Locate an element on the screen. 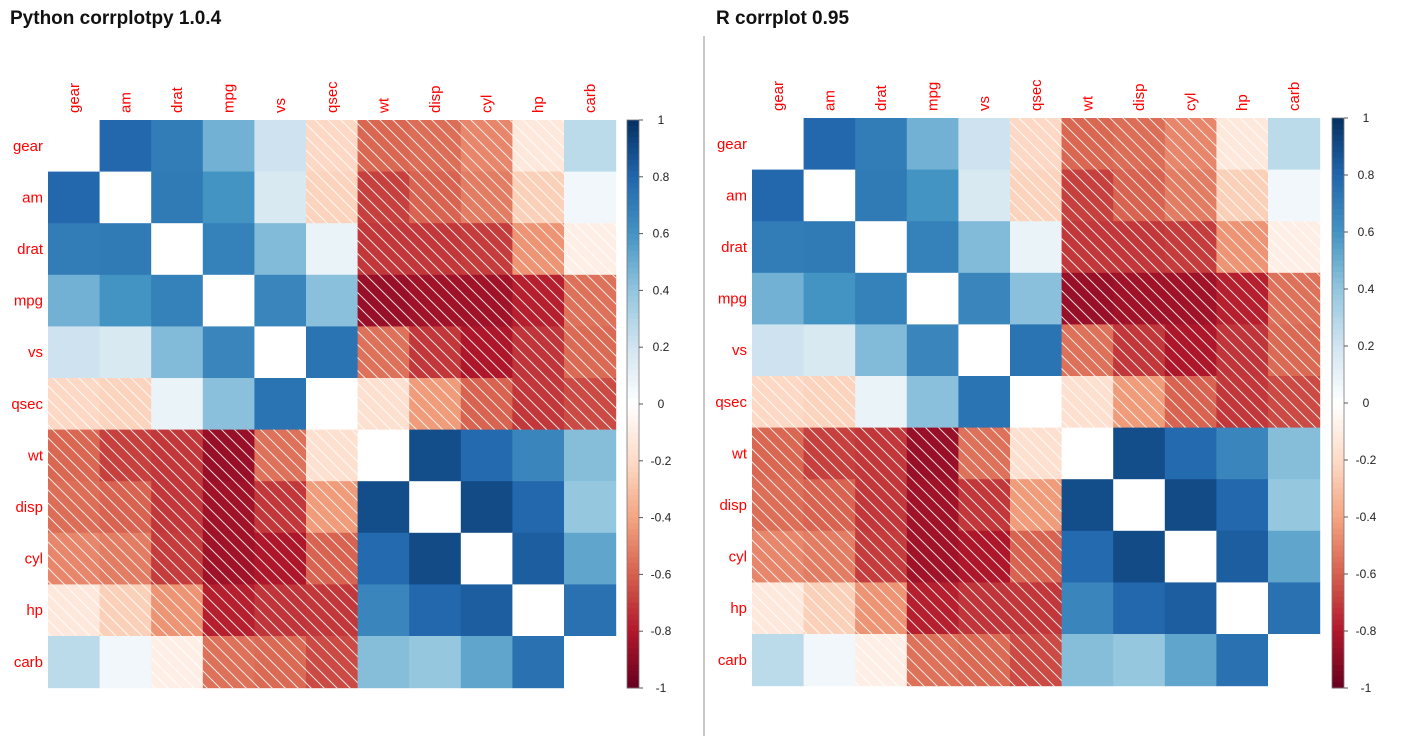 The width and height of the screenshot is (1406, 736). cell-hatch-drat-hp is located at coordinates (538, 249).